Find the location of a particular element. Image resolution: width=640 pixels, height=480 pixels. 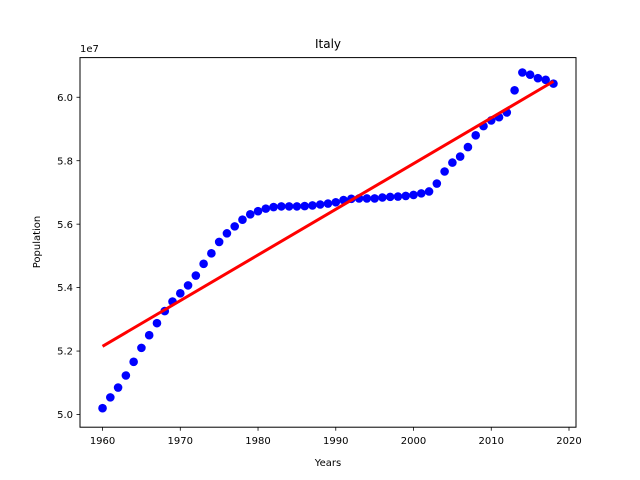

y-axis-title: Population is located at coordinates (37, 242).